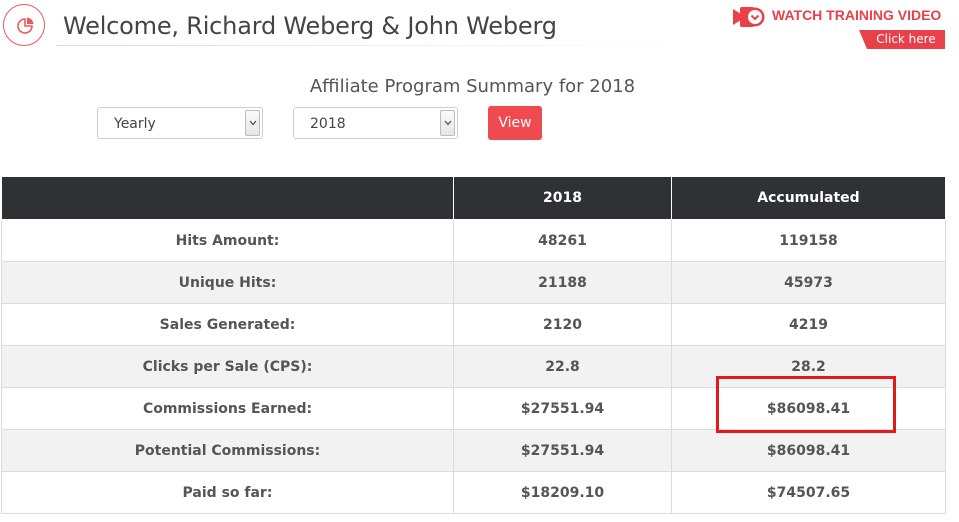  Describe the element at coordinates (328, 124) in the screenshot. I see `year-select-value: 2018` at that location.